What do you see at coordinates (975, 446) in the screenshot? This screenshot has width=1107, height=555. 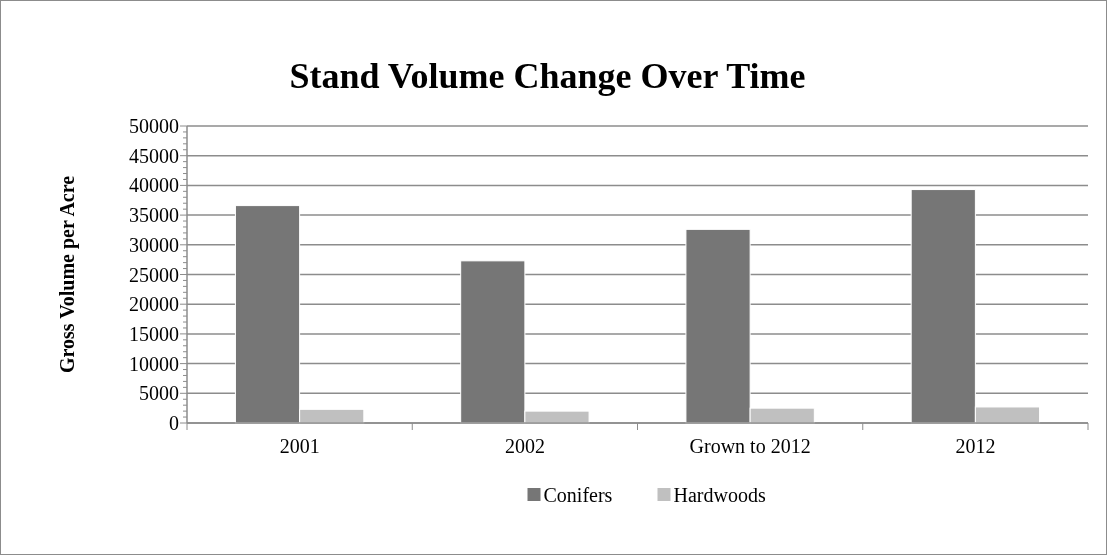 I see `x-tick-label: 2012` at bounding box center [975, 446].